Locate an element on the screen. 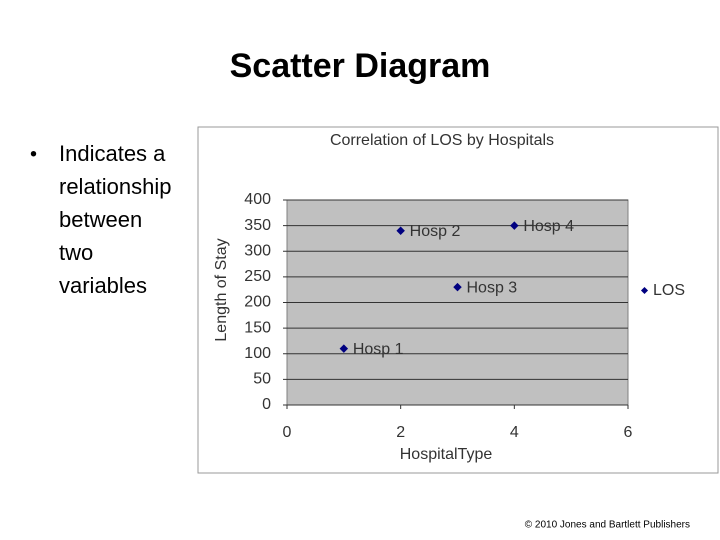 The height and width of the screenshot is (540, 720). y-tick-label: 150 is located at coordinates (257, 327).